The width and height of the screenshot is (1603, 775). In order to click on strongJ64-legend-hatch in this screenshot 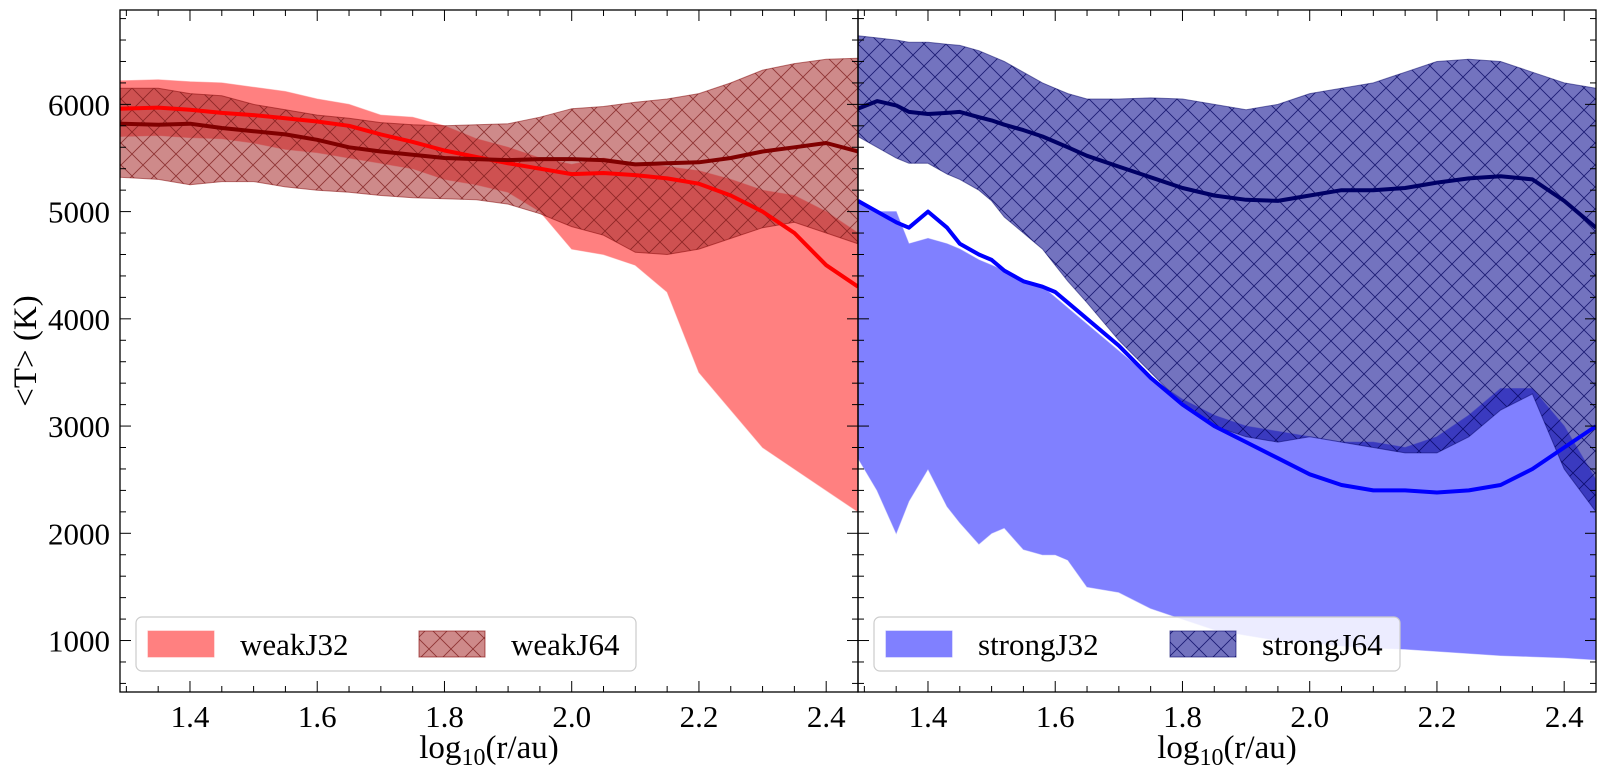, I will do `click(1203, 644)`.